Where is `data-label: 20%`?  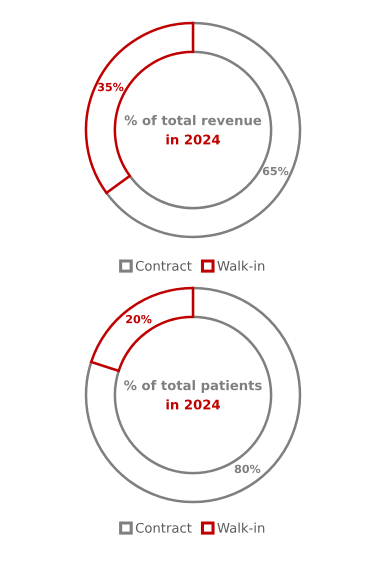
data-label: 20% is located at coordinates (139, 319).